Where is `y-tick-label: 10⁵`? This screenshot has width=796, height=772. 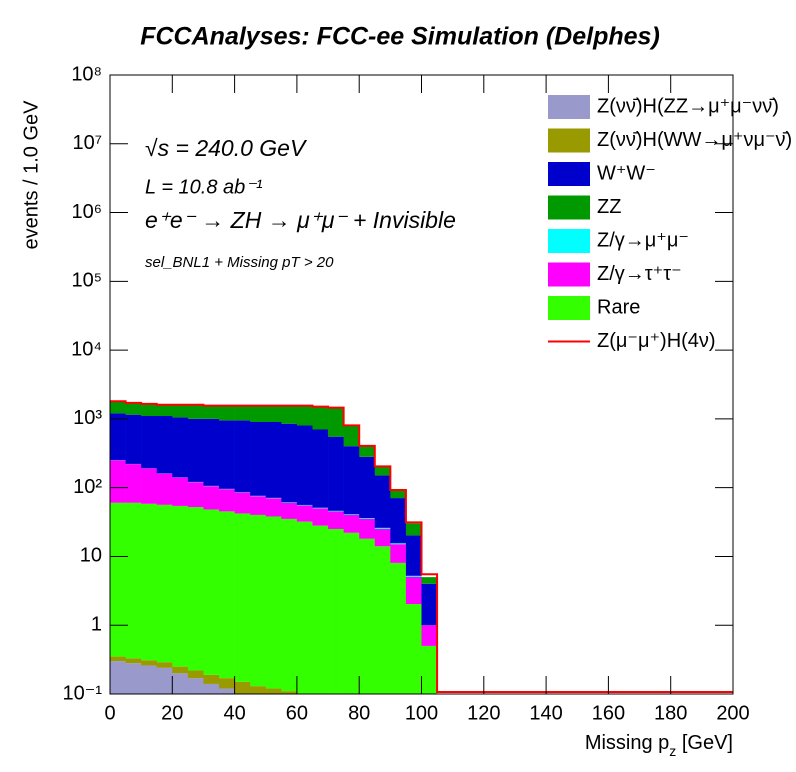 y-tick-label: 10⁵ is located at coordinates (86, 281).